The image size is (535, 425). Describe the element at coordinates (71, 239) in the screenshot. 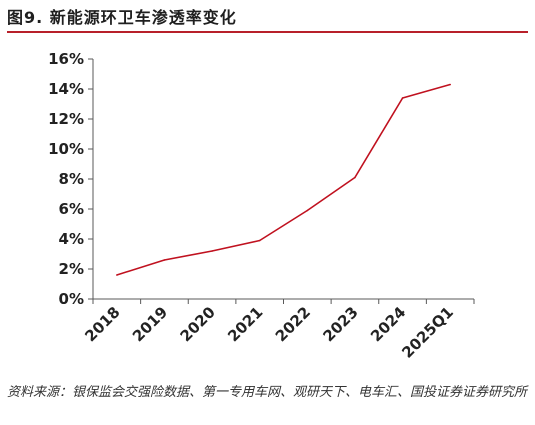

I see `y-tick-label: 4%` at that location.